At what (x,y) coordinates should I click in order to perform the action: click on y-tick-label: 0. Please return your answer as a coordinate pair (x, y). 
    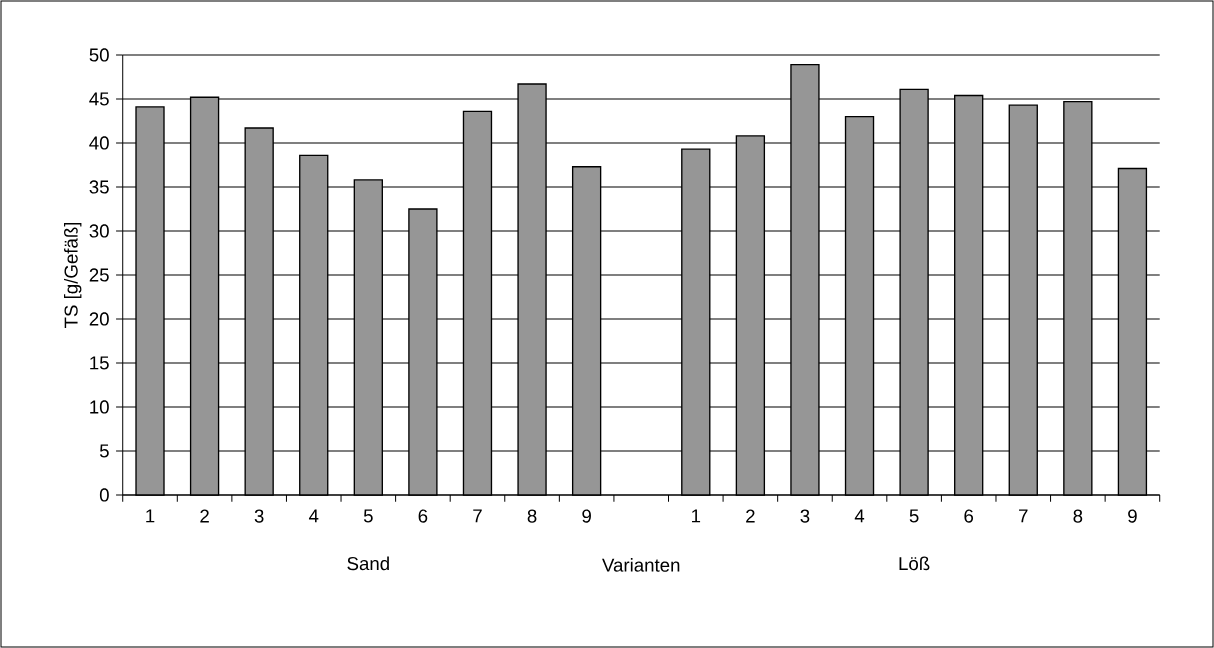
    Looking at the image, I should click on (104, 495).